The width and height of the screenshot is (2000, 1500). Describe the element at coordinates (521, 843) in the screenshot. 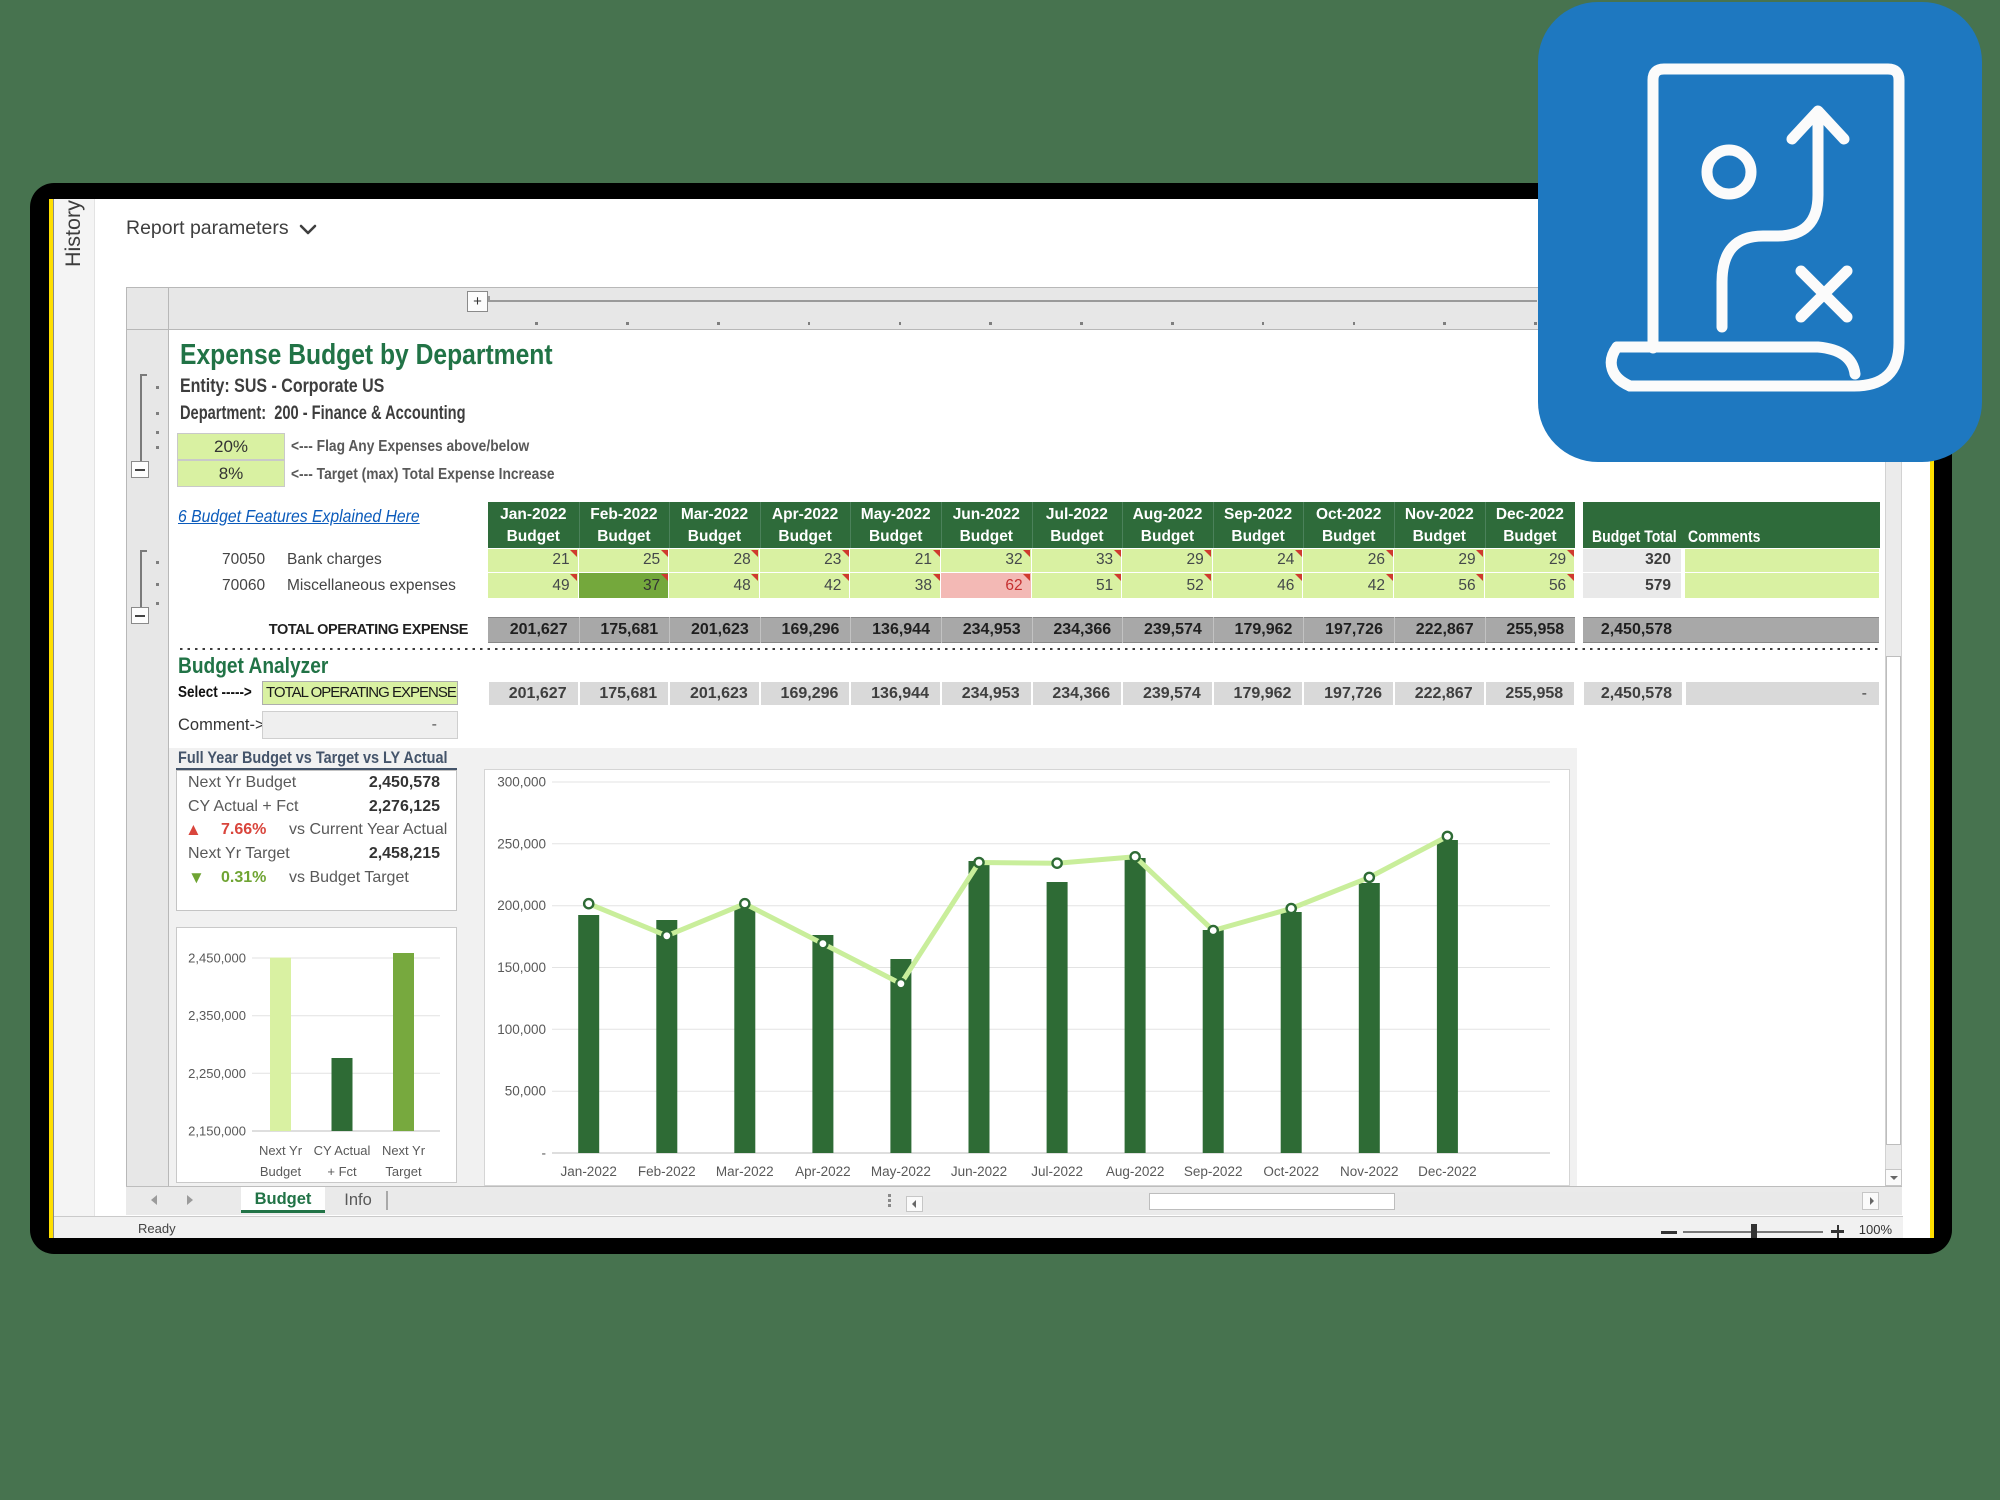

I see `svg-text: 250,000` at that location.